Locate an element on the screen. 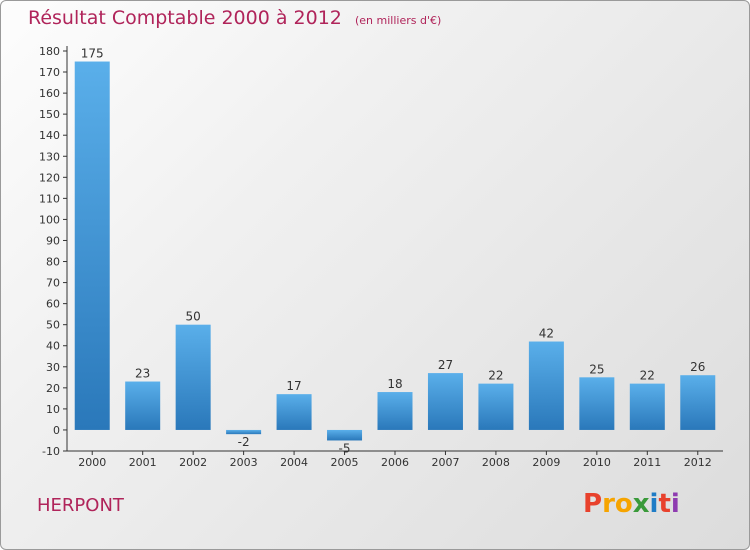 The image size is (750, 550). logo-letter: o is located at coordinates (623, 504).